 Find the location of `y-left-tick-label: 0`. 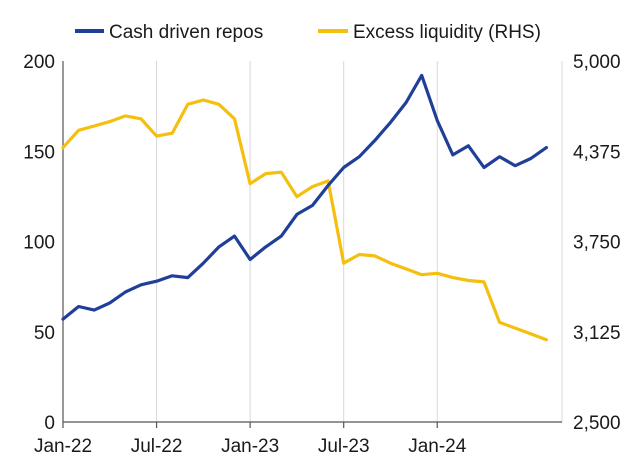

y-left-tick-label: 0 is located at coordinates (49, 423).